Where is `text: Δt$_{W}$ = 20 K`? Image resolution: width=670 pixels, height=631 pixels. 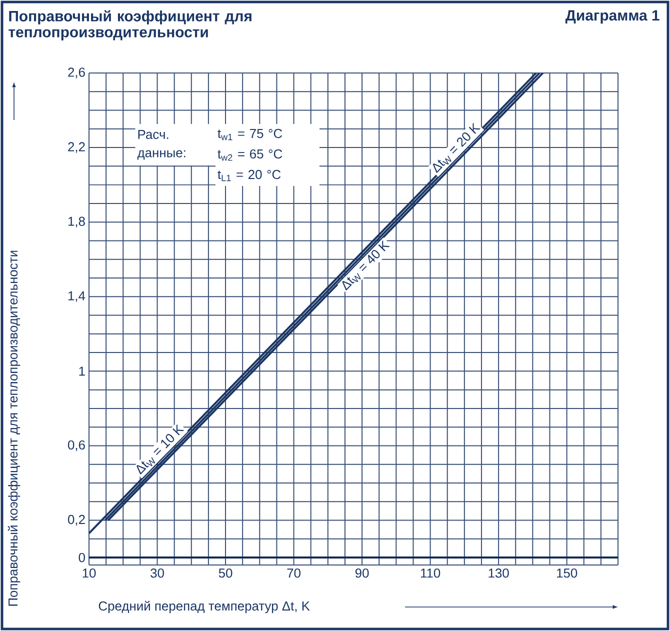
text: Δt$_{W}$ = 20 K is located at coordinates (456, 147).